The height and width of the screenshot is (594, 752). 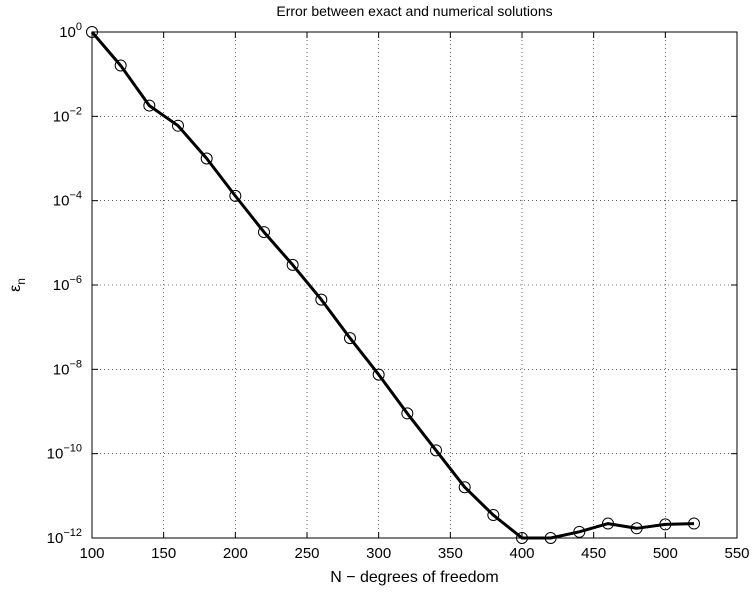 I want to click on y-tick-label: 10⁻⁴, so click(x=67, y=200).